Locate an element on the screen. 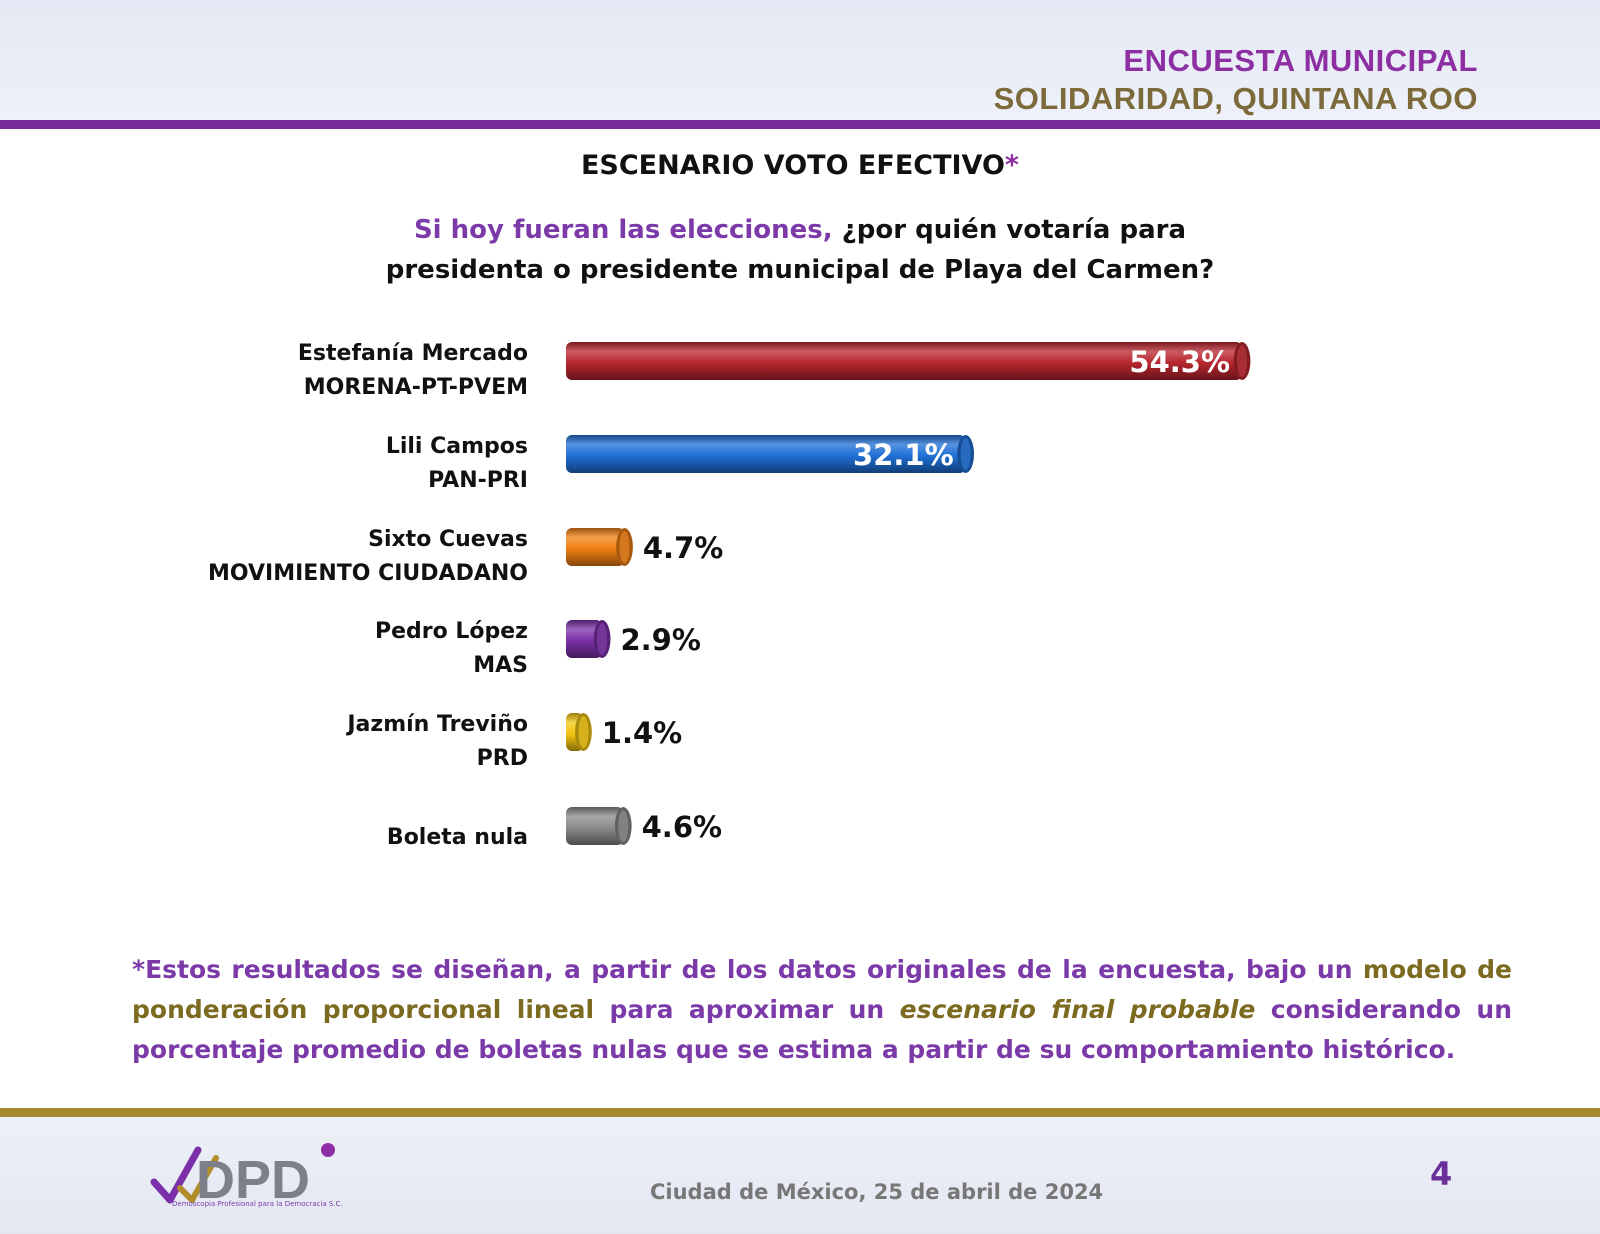 The width and height of the screenshot is (1600, 1234). dpd-logo: DPD is located at coordinates (242, 1176).